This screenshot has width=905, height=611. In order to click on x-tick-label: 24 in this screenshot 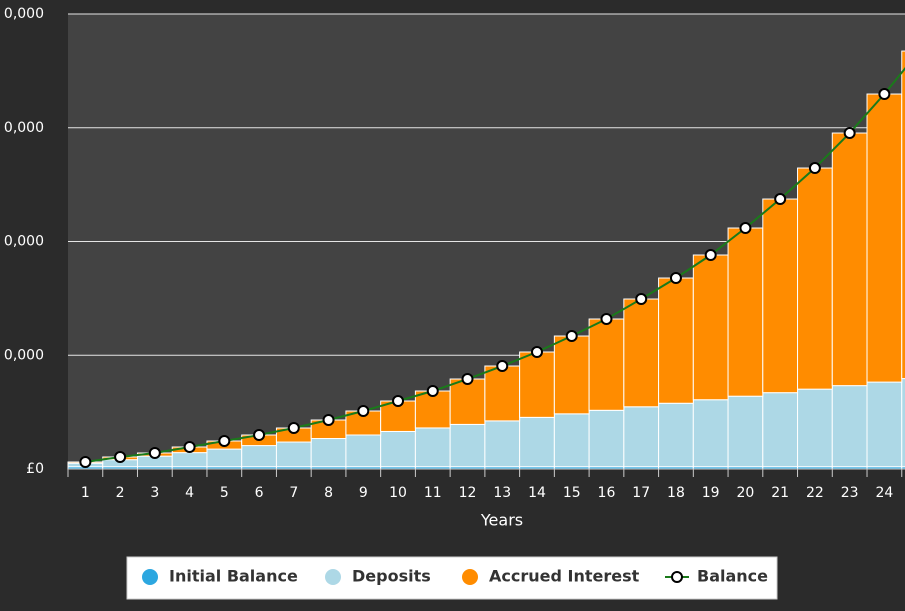, I will do `click(884, 493)`.